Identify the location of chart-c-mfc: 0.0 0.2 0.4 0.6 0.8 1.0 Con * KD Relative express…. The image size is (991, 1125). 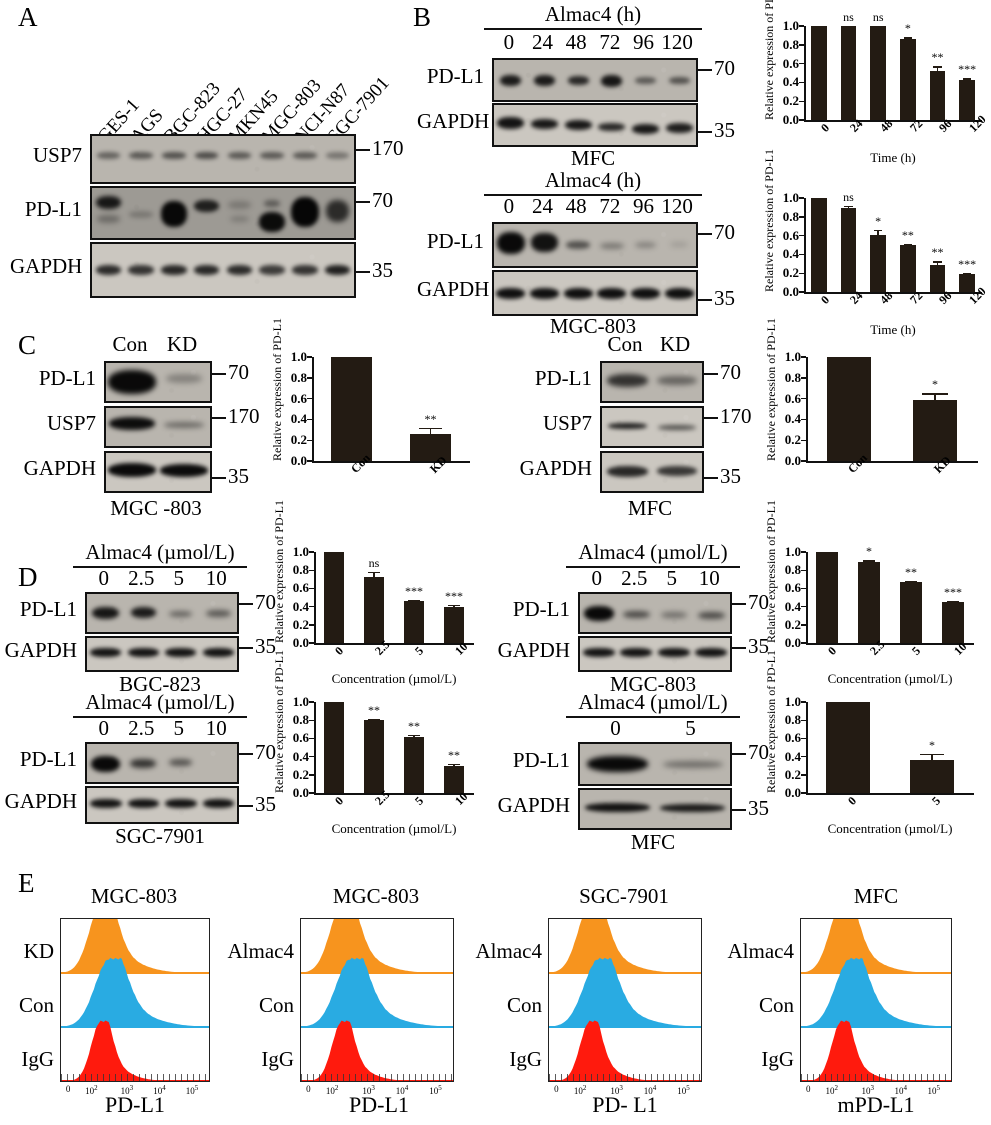
(873, 411).